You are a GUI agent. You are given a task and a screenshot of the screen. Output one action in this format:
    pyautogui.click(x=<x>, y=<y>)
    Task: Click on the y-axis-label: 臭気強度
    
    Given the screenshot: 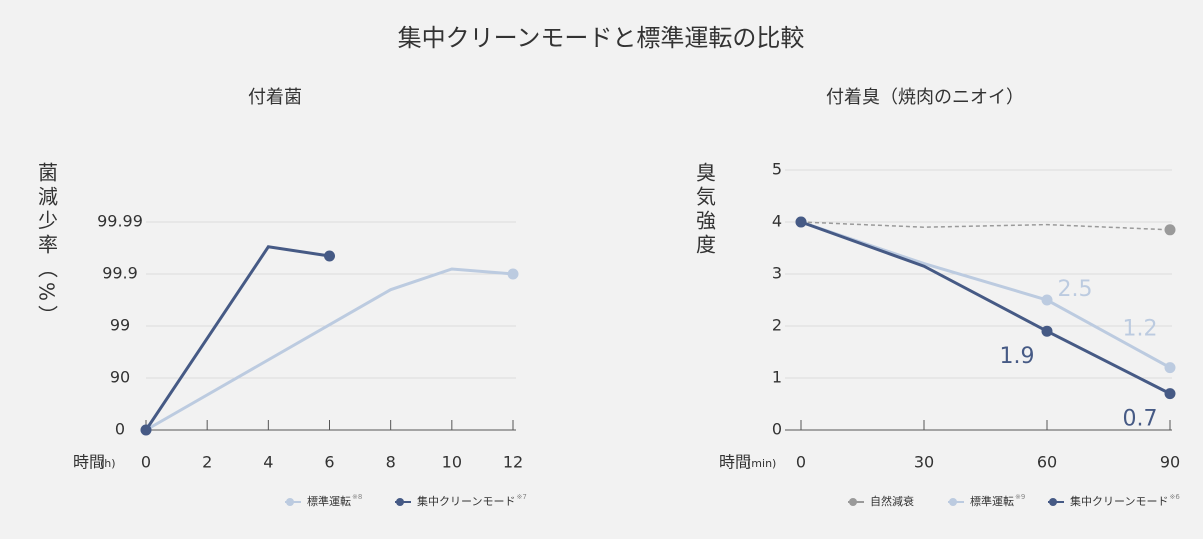 What is the action you would take?
    pyautogui.click(x=705, y=210)
    